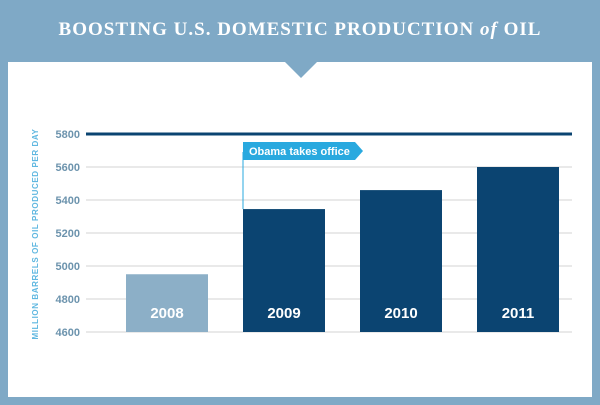 The height and width of the screenshot is (405, 600). Describe the element at coordinates (68, 234) in the screenshot. I see `y-tick-label: 5200` at that location.